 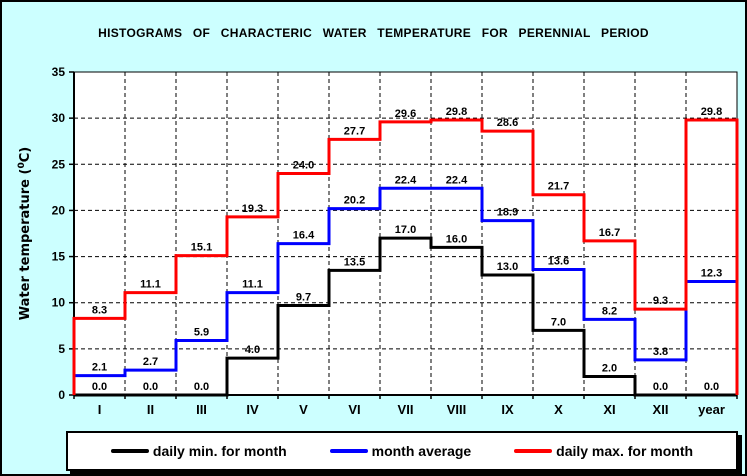 What do you see at coordinates (219, 451) in the screenshot?
I see `legend-label-daily-min: daily min. for month` at bounding box center [219, 451].